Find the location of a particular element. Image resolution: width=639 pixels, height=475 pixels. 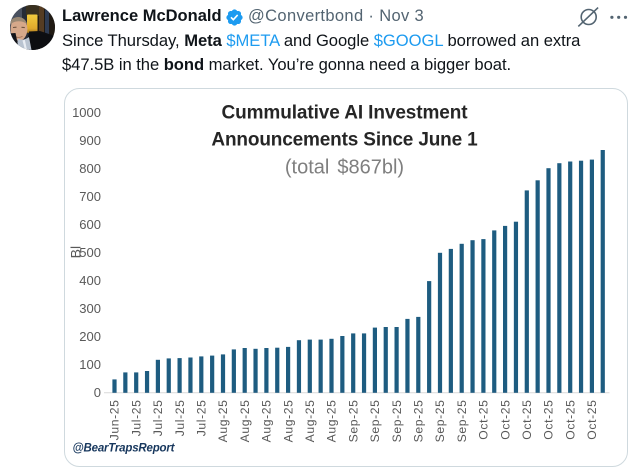

svg-text: Announcements Since June 1 is located at coordinates (344, 139).